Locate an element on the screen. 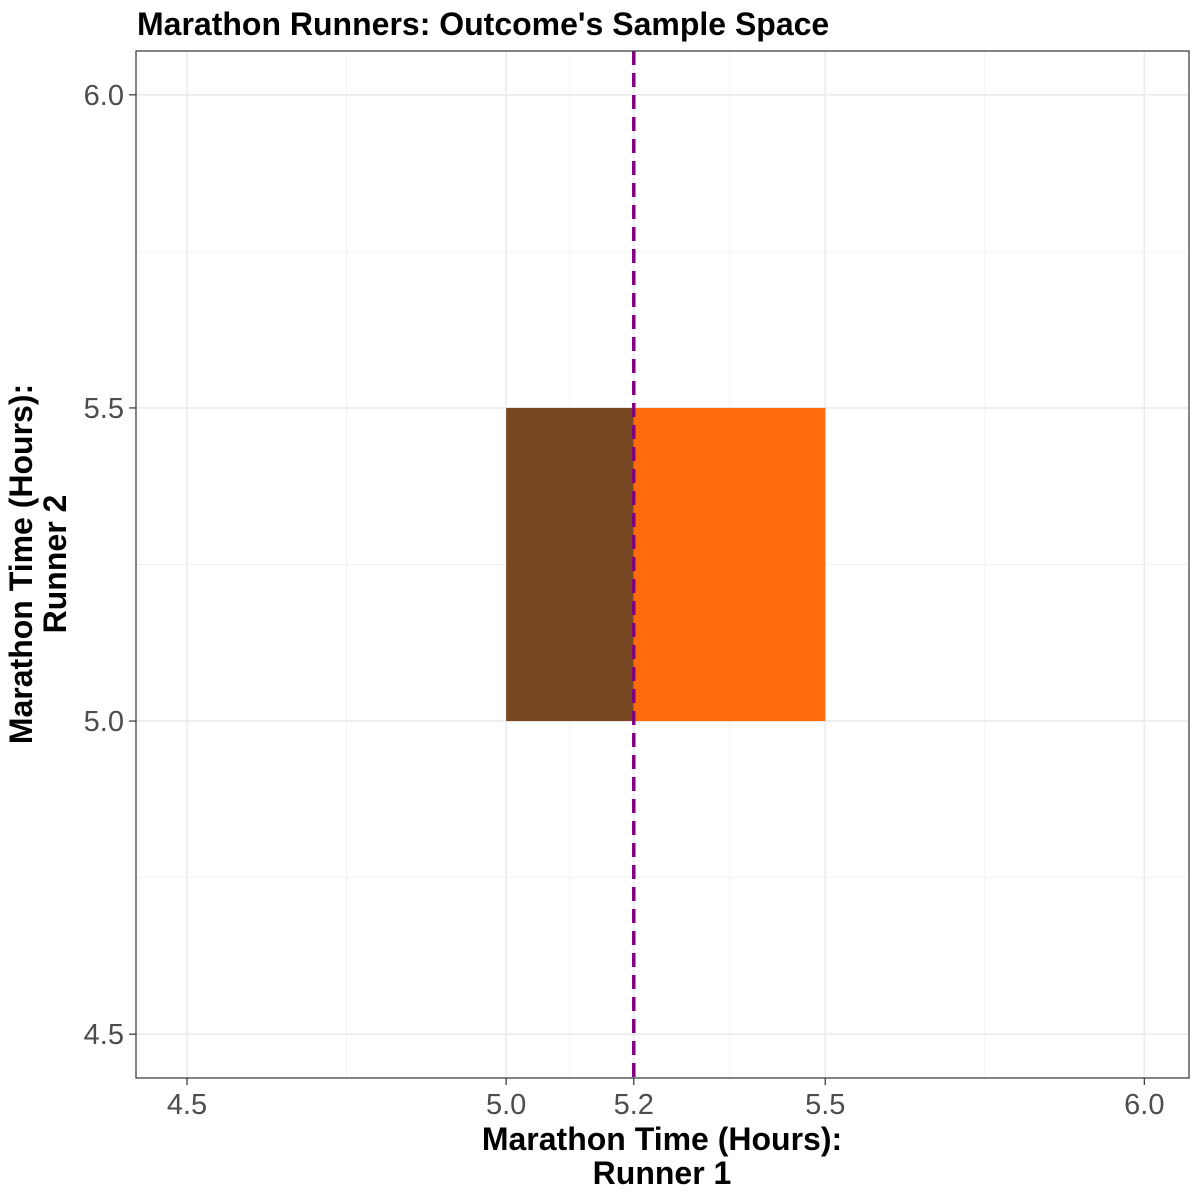  x-tick-label: 5.5 is located at coordinates (825, 1105).